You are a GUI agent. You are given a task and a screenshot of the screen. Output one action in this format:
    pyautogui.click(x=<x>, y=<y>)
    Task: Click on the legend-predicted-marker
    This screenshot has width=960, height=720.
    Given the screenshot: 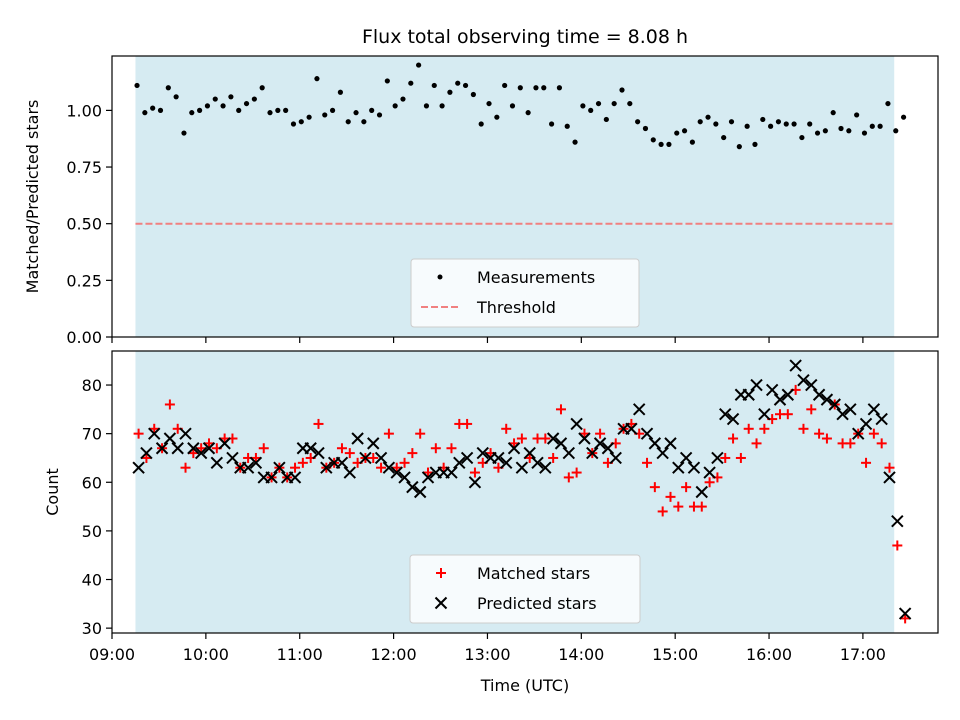 What is the action you would take?
    pyautogui.click(x=441, y=603)
    